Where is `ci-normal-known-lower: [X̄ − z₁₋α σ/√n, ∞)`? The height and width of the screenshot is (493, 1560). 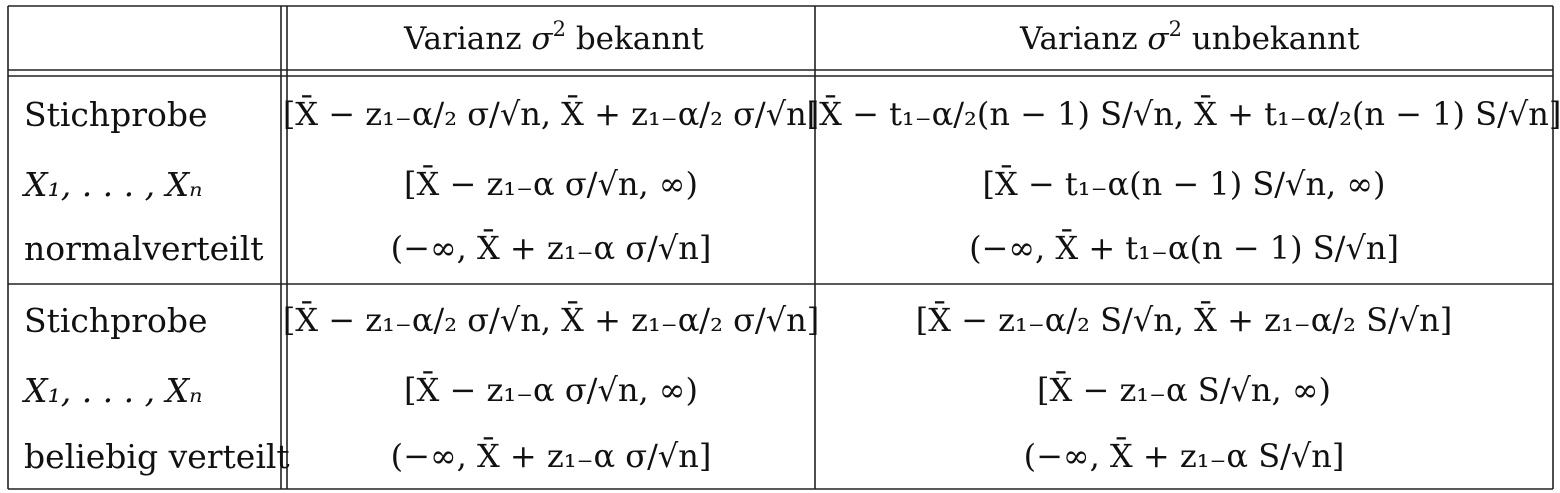
ci-normal-known-lower: [X̄ − z₁₋α σ/√n, ∞) is located at coordinates (551, 184).